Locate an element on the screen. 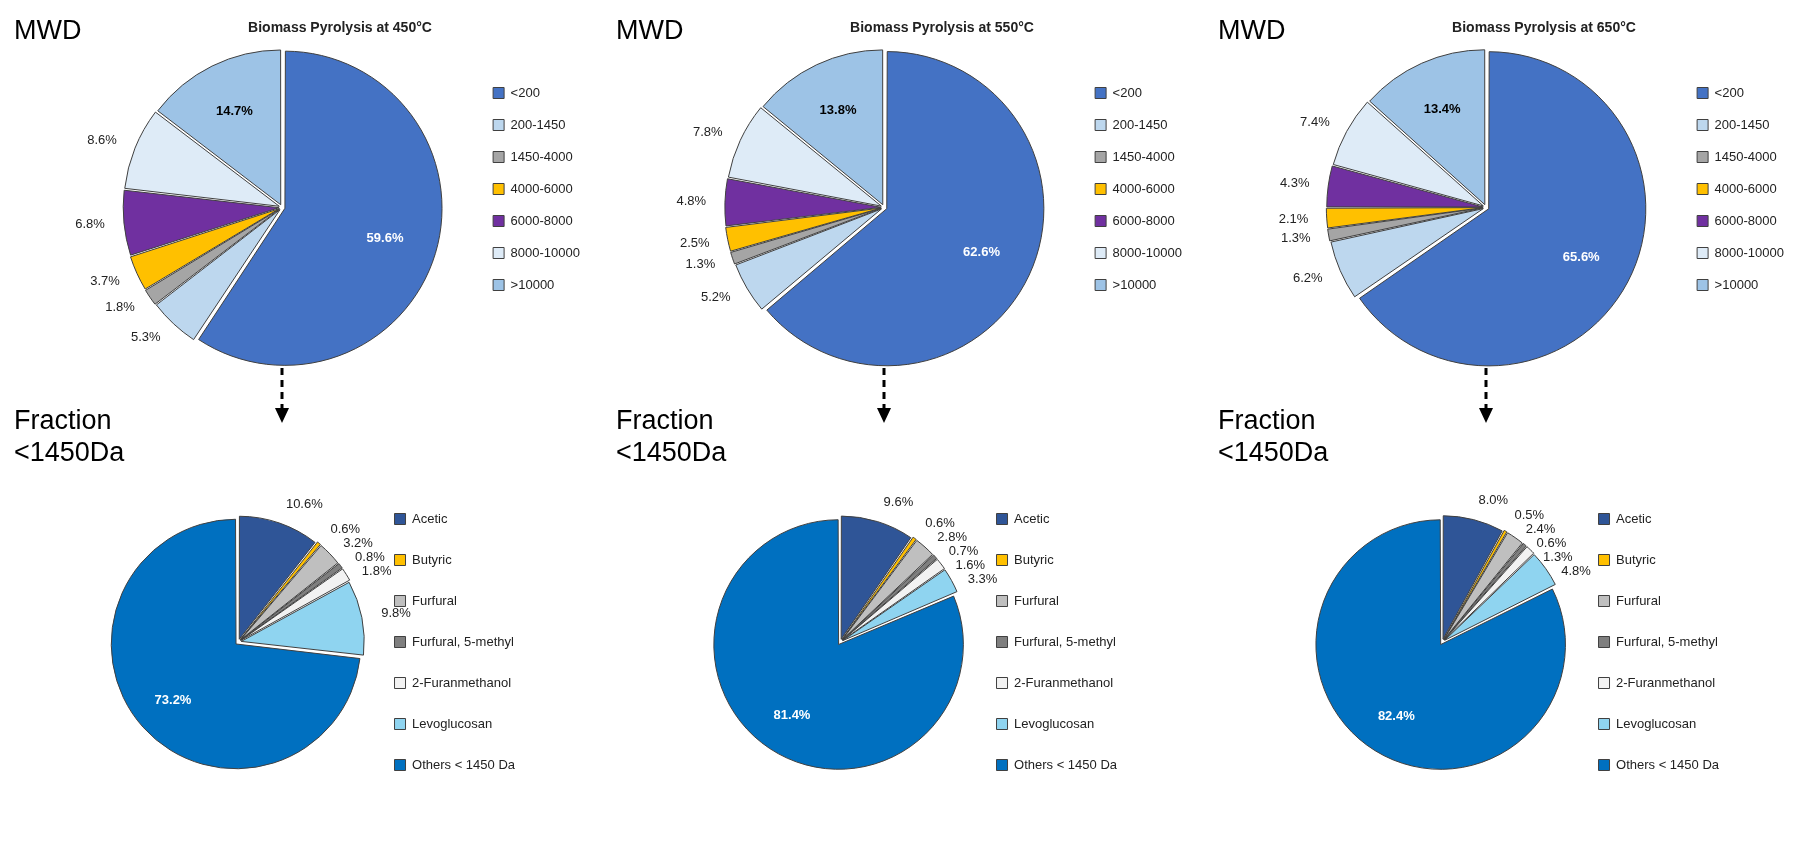  data-label: 2.8% is located at coordinates (952, 537).